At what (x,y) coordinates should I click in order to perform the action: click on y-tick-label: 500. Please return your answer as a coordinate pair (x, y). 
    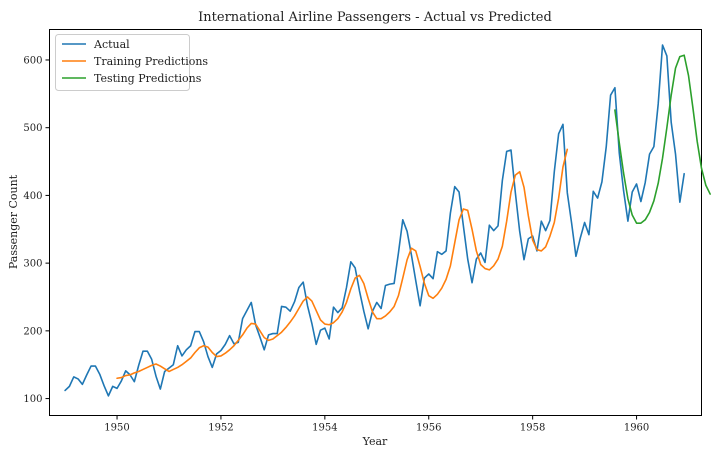
    Looking at the image, I should click on (32, 128).